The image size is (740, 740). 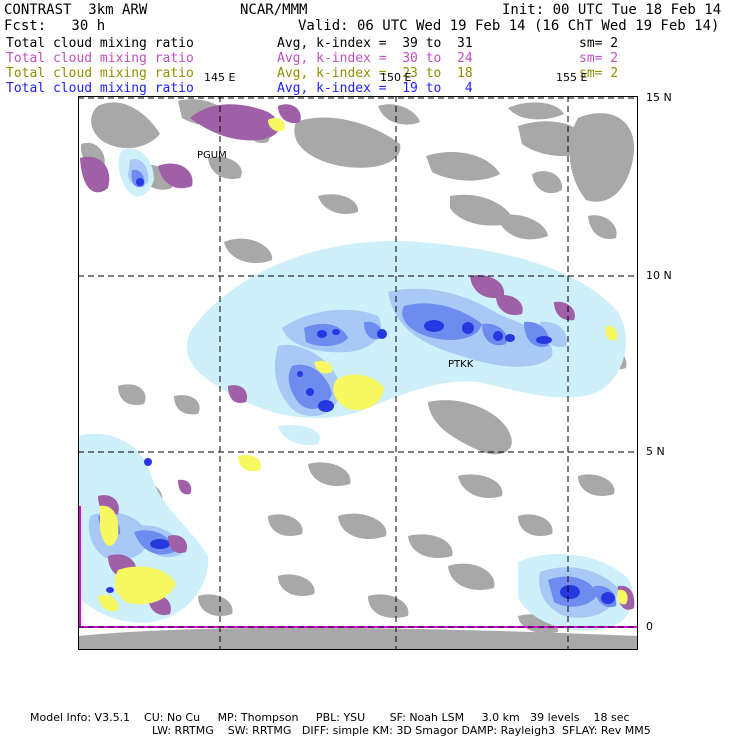 What do you see at coordinates (76, 10) in the screenshot?
I see `model-title: CONTRAST 3km ARW` at bounding box center [76, 10].